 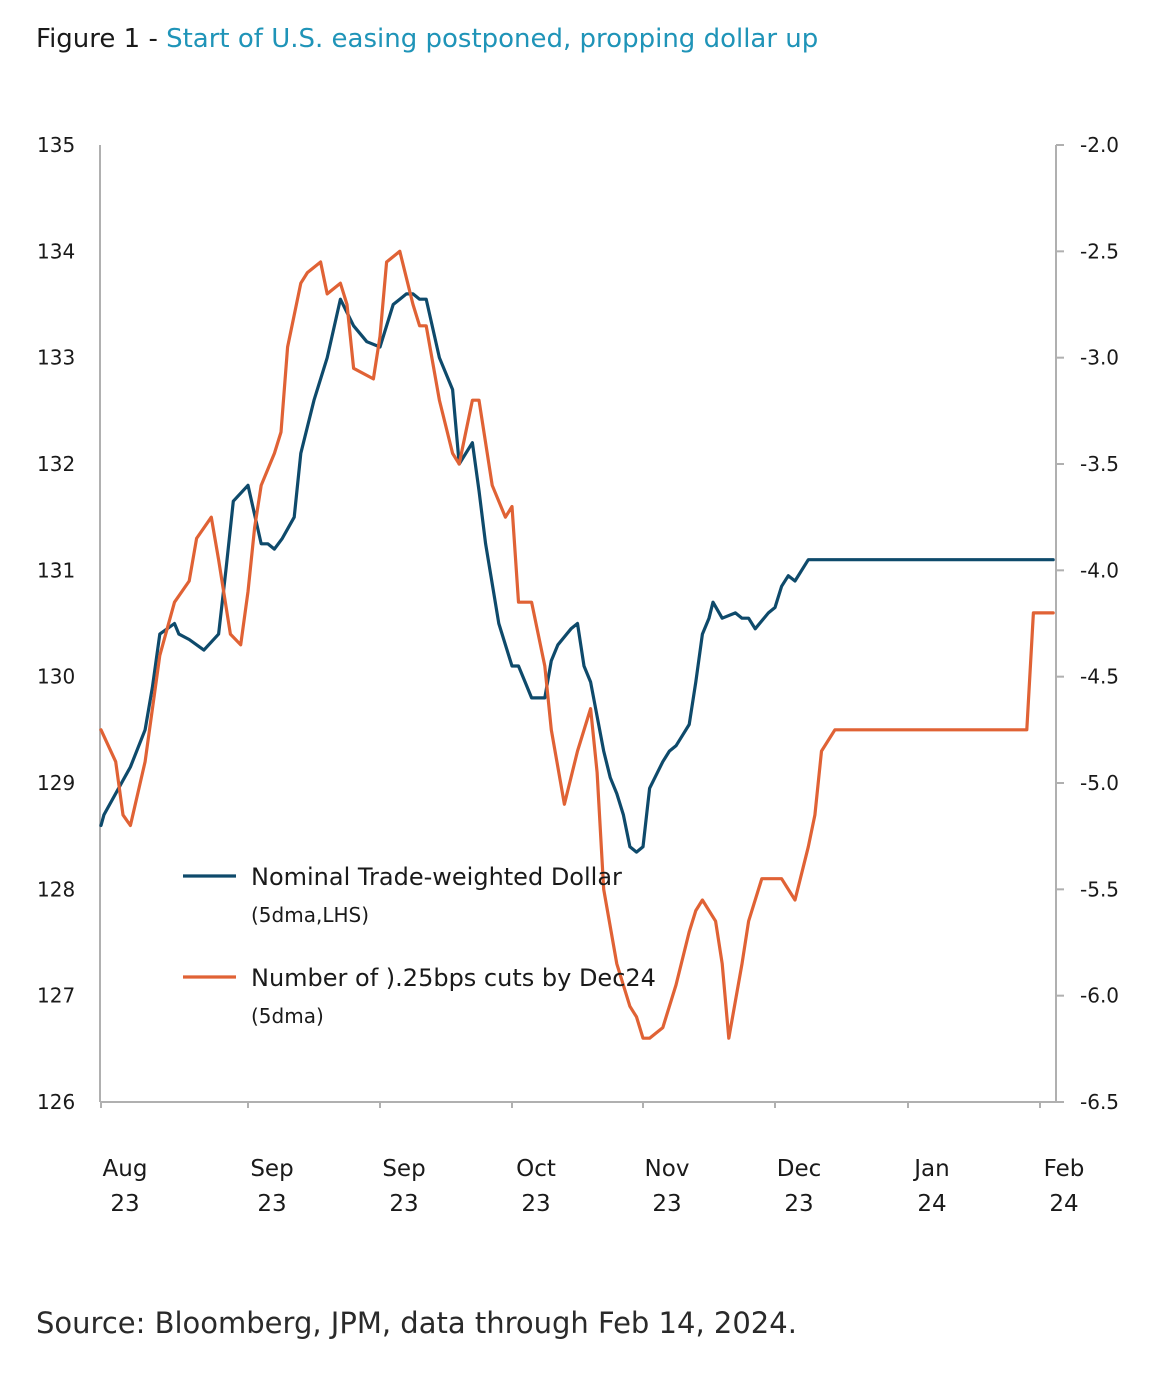 I want to click on x-tick-month: Oct, so click(x=536, y=1169).